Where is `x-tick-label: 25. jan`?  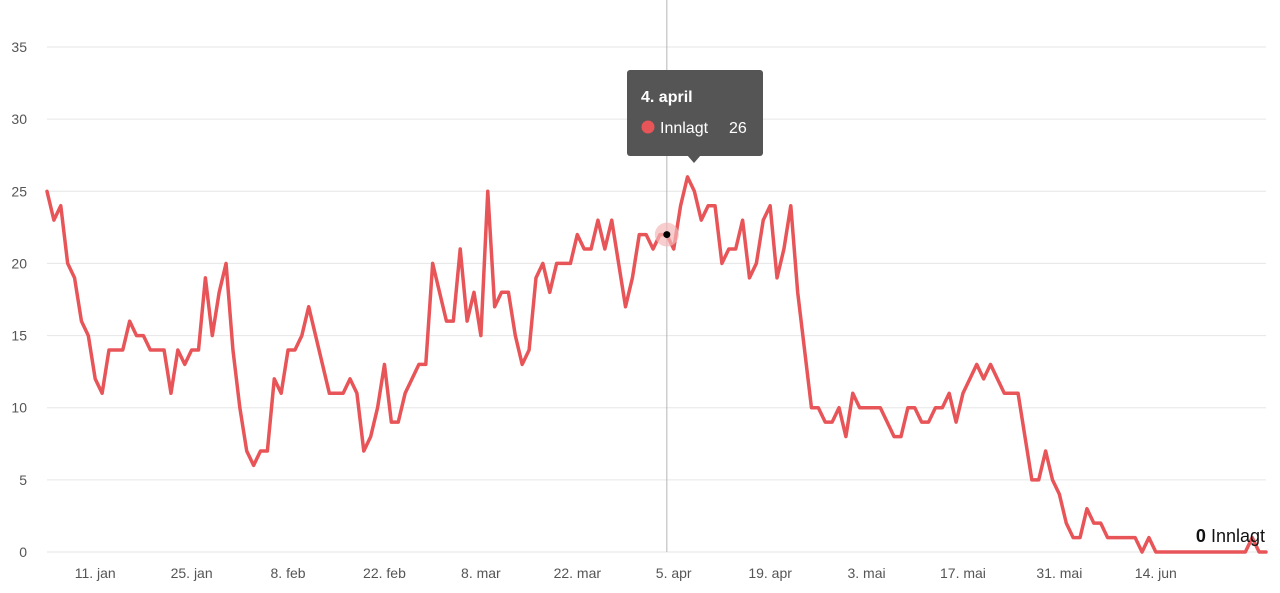 x-tick-label: 25. jan is located at coordinates (192, 573).